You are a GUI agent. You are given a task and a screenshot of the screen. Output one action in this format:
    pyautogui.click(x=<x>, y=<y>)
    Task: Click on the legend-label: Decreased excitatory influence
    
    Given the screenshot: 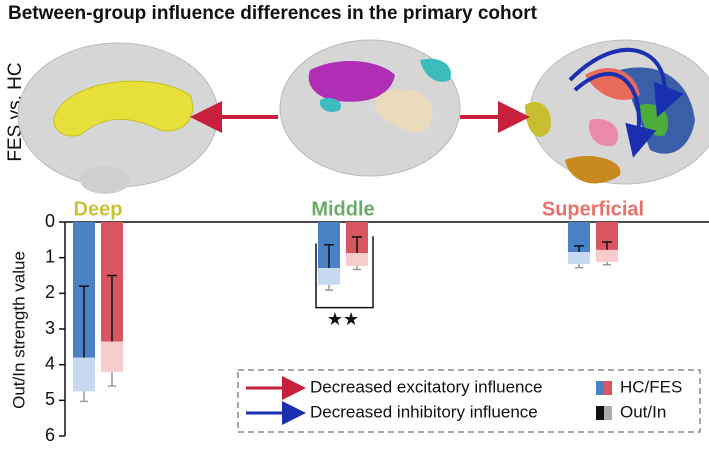 What is the action you would take?
    pyautogui.click(x=426, y=386)
    